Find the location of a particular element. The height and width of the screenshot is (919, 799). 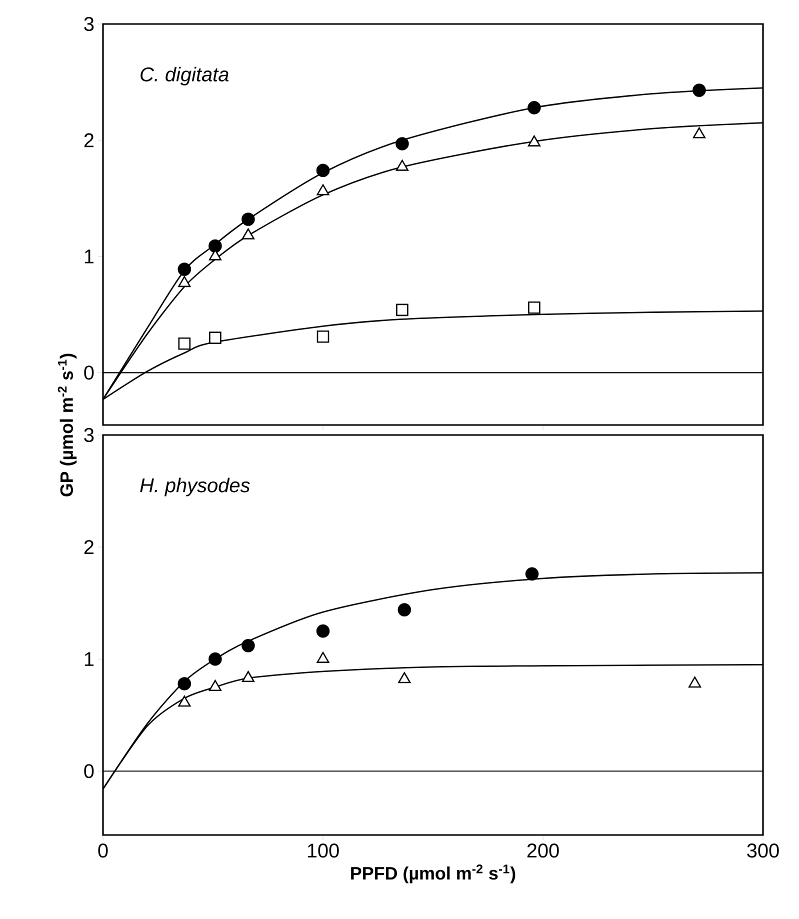

annotation: C. digitata is located at coordinates (184, 76).